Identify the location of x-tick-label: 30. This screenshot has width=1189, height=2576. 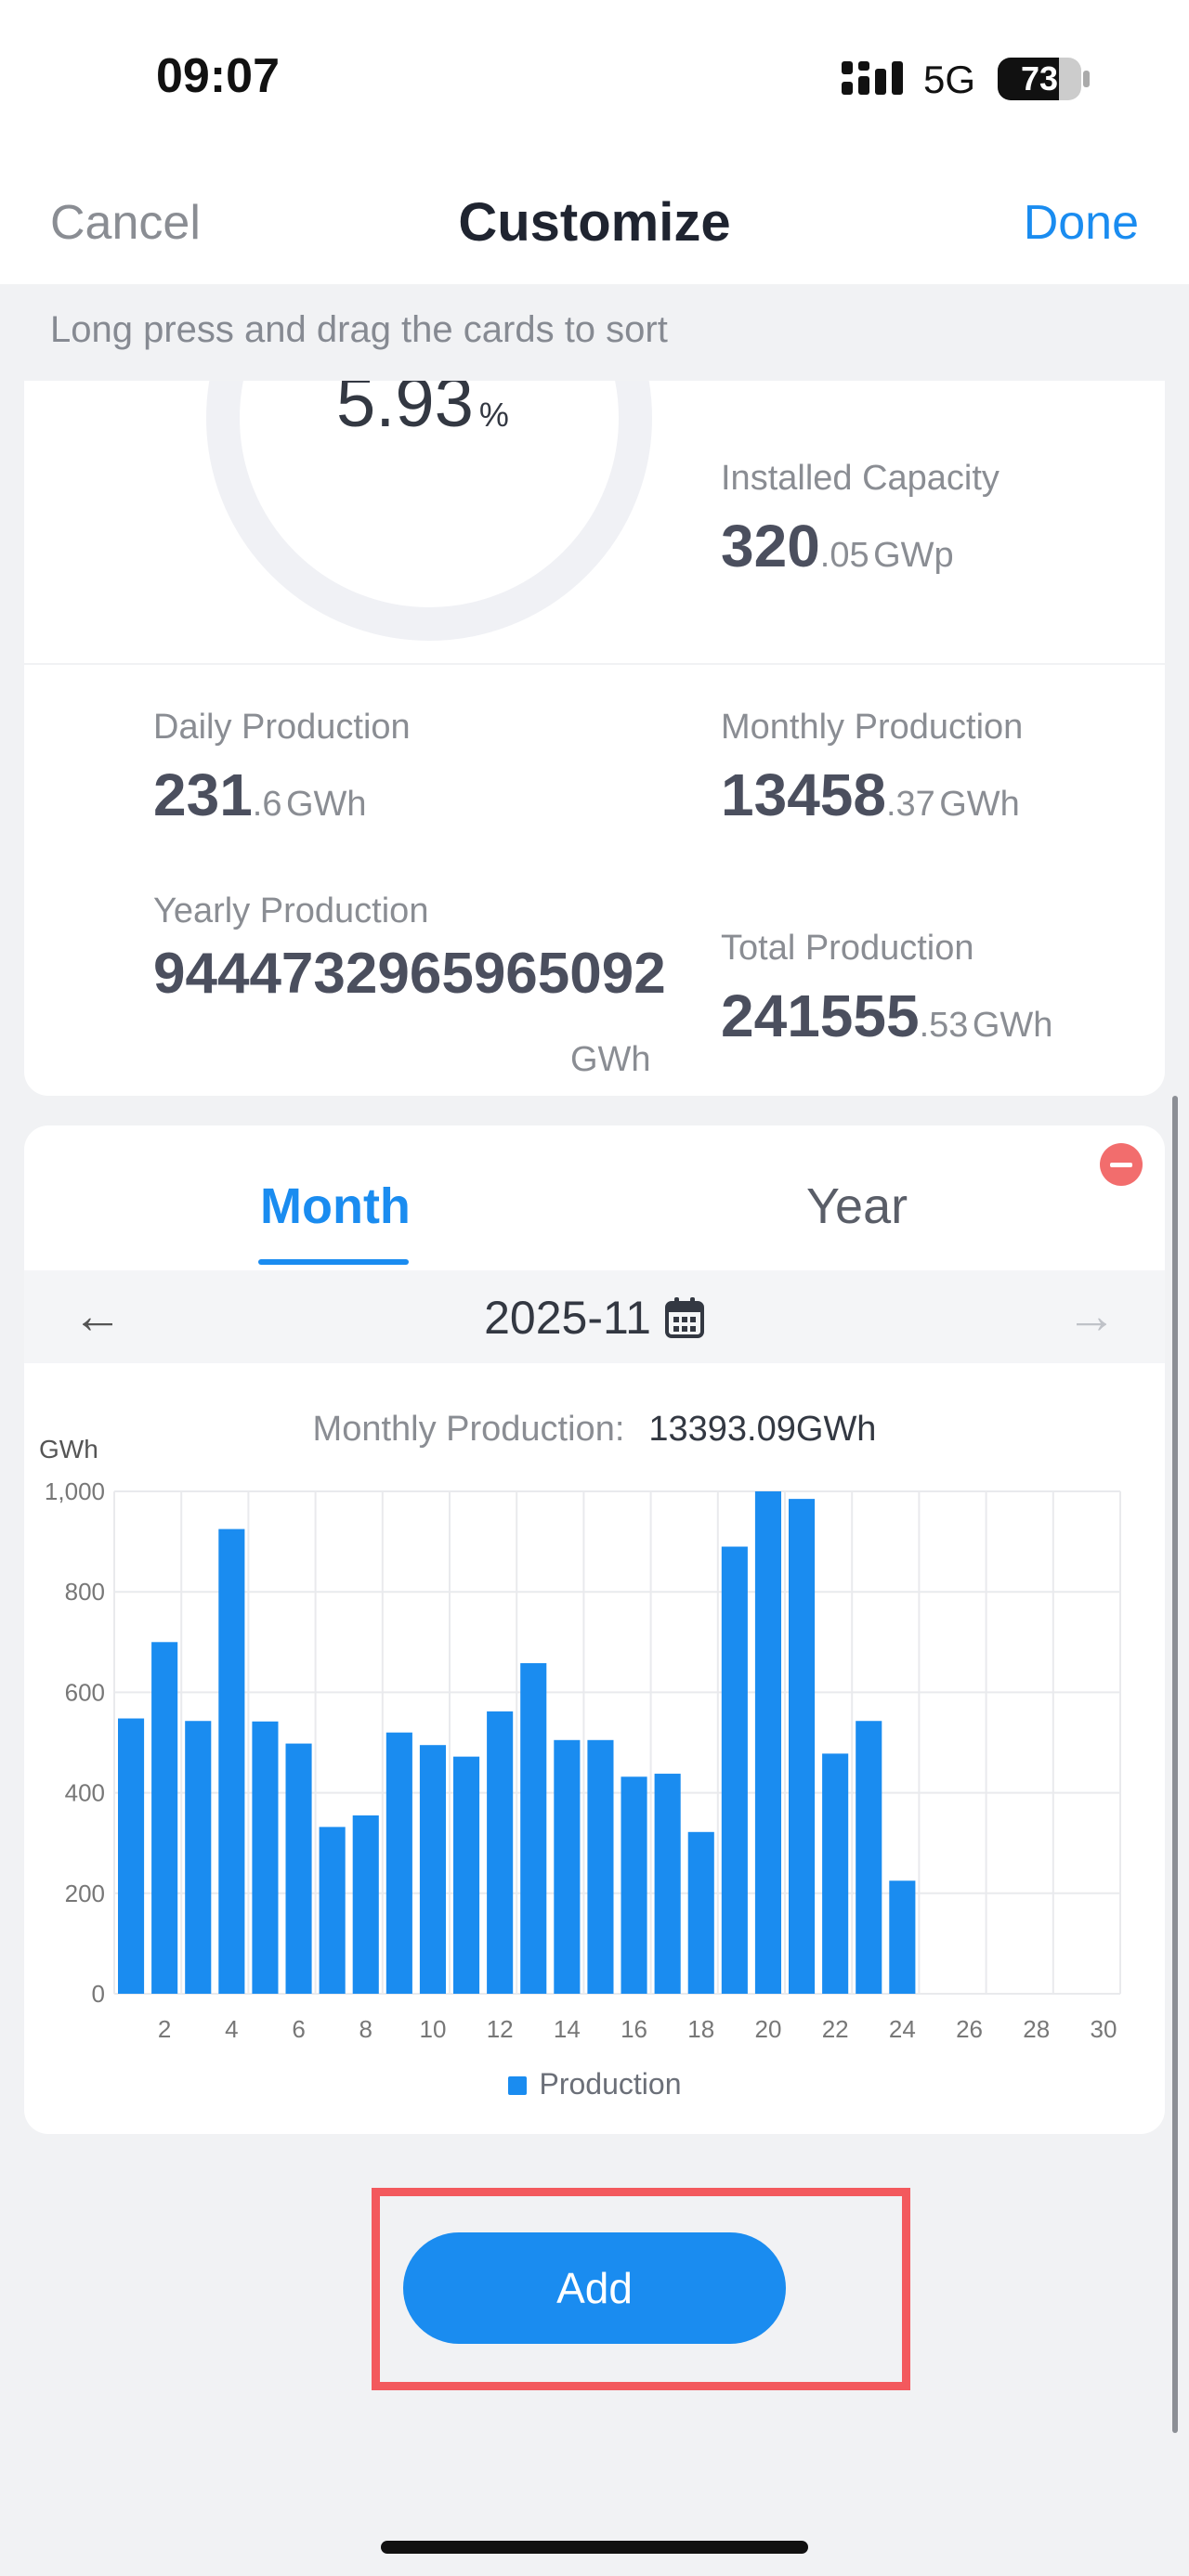
(1103, 2029).